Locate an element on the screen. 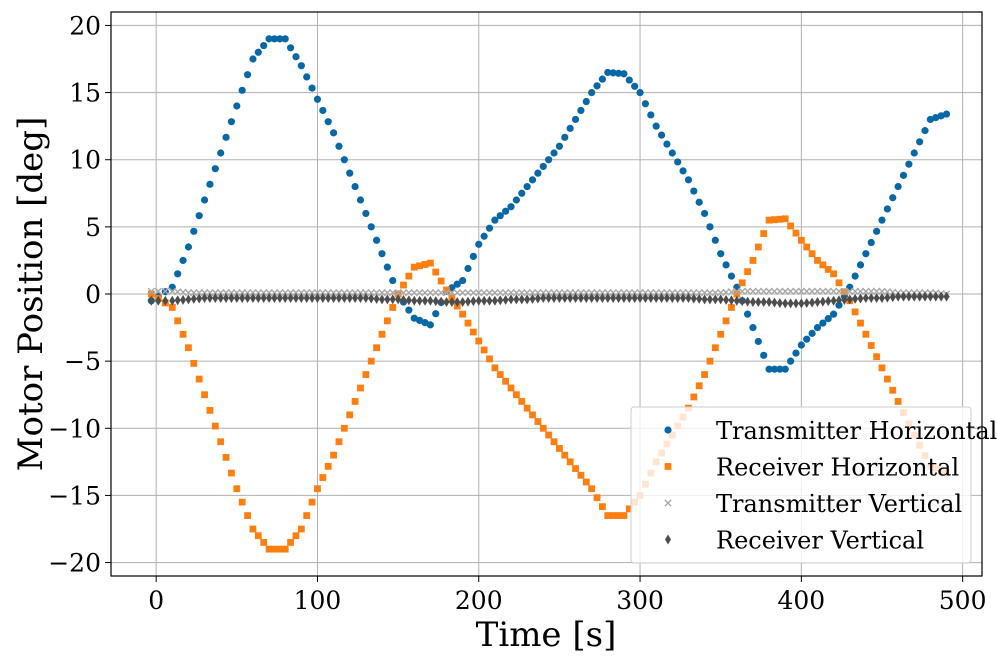 This screenshot has width=997, height=664. x-tick-label: 500 is located at coordinates (963, 600).